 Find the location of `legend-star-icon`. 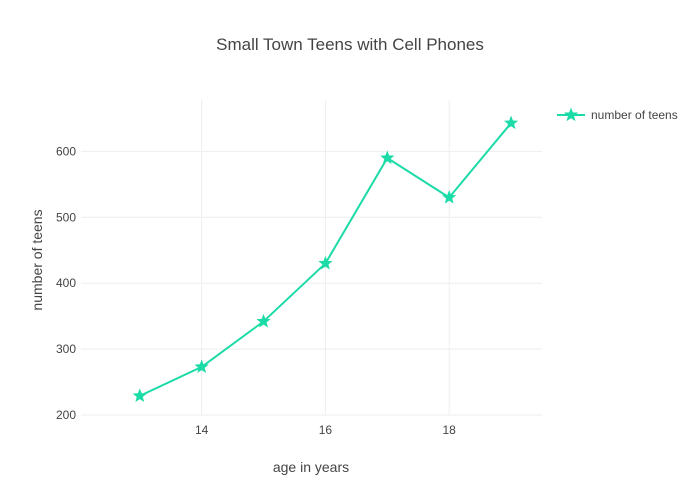

legend-star-icon is located at coordinates (571, 114).